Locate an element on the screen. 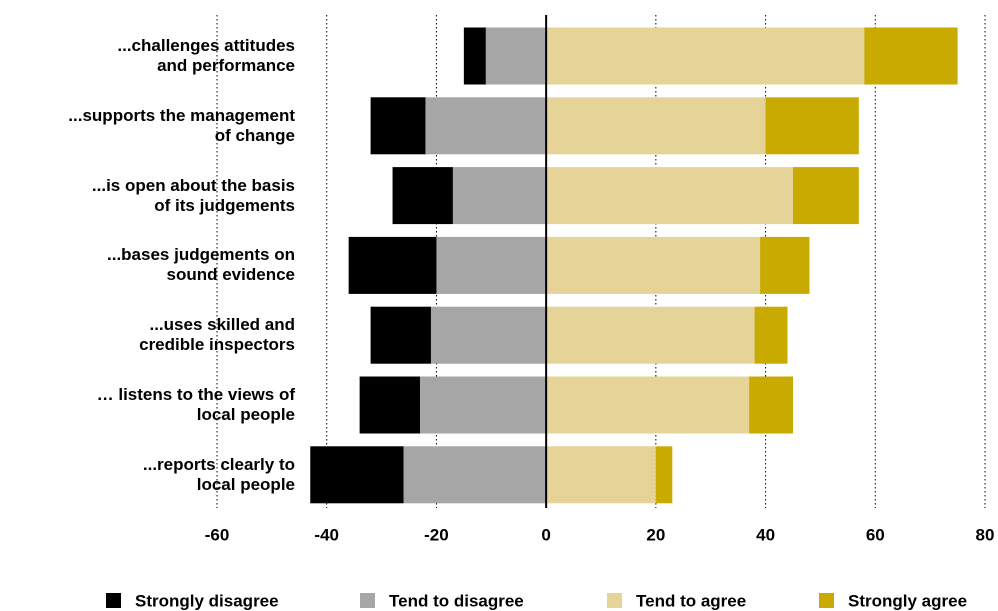 This screenshot has height=611, width=998. legend-label: Strongly disagree is located at coordinates (207, 600).